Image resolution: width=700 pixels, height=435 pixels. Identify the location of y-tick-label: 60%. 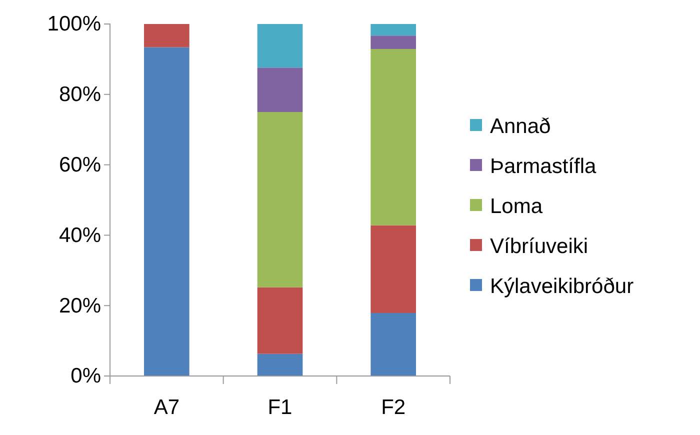
(79, 165).